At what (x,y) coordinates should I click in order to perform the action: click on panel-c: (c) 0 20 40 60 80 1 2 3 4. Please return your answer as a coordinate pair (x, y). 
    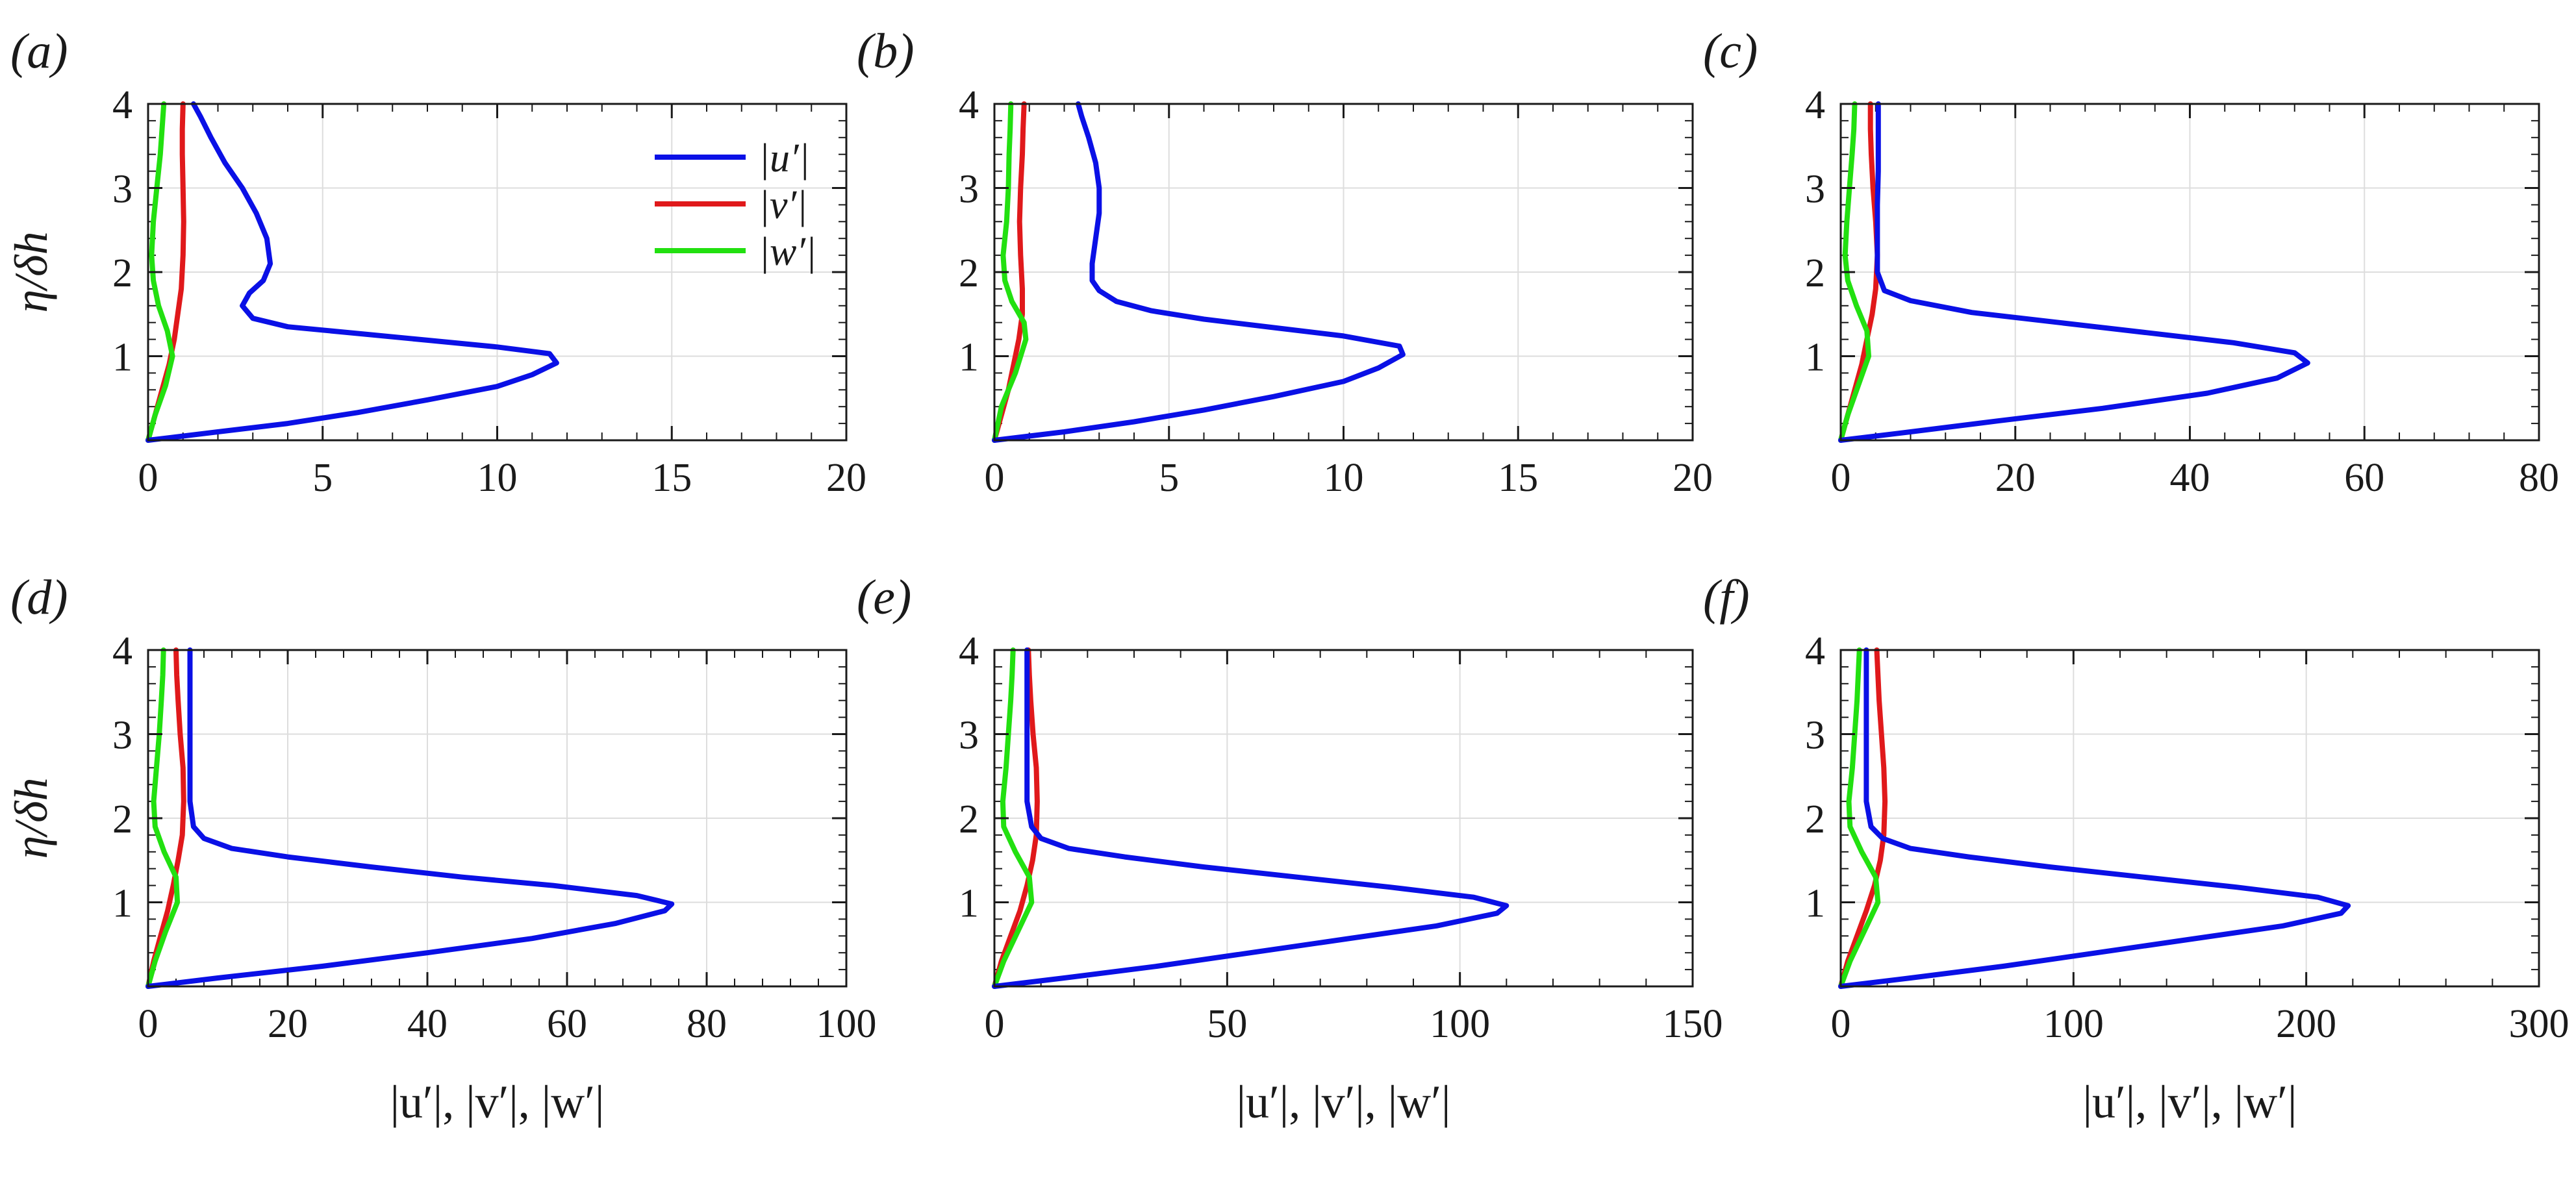
    Looking at the image, I should click on (2131, 262).